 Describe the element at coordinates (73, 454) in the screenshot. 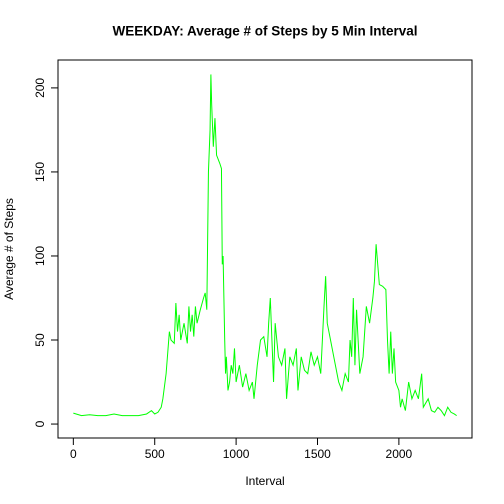

I see `x-tick-label: 0` at that location.